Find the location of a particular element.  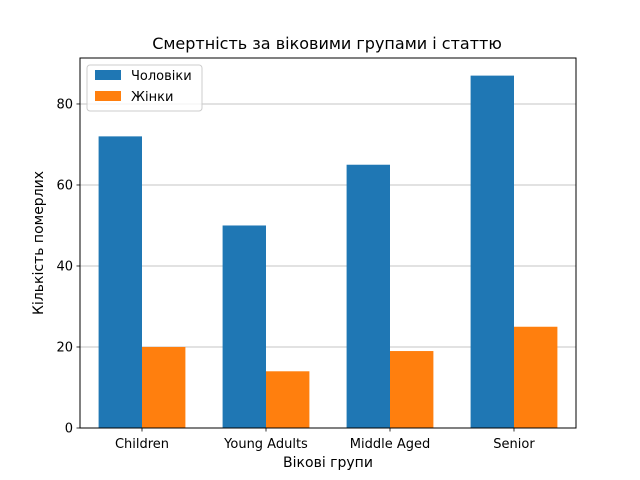

y-axis: 0 20 40 60 80 is located at coordinates (68, 267).